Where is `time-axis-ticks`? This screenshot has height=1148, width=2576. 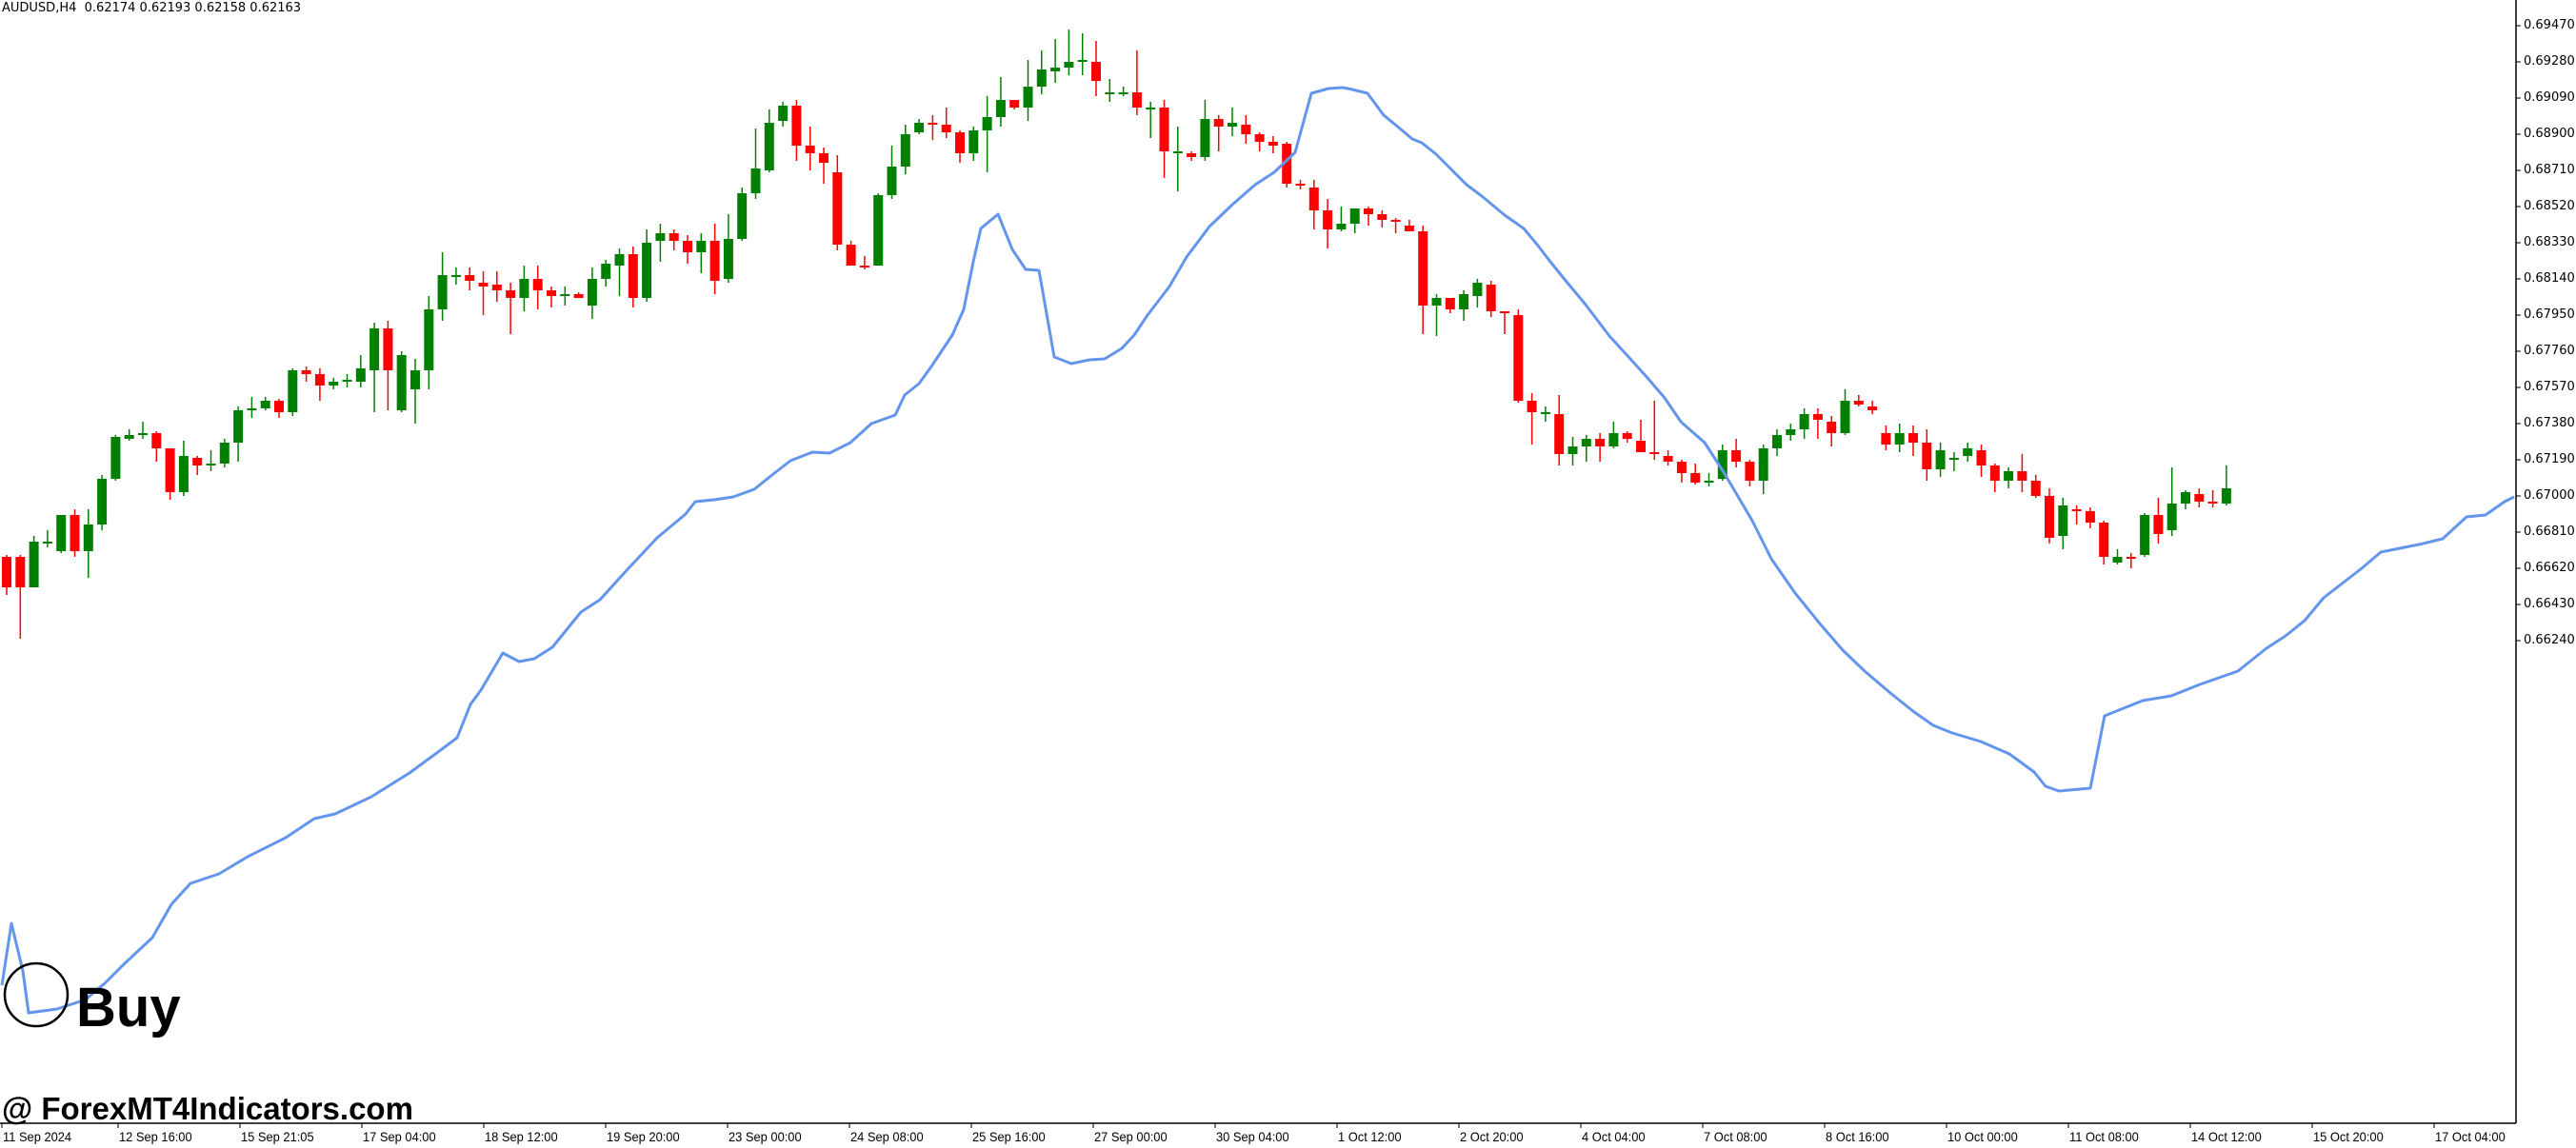
time-axis-ticks is located at coordinates (1218, 1125).